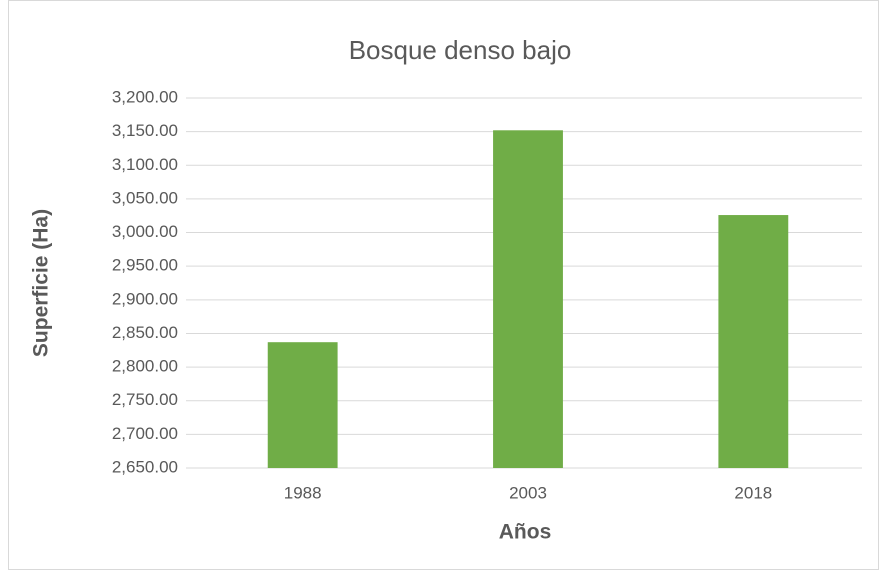 The width and height of the screenshot is (880, 571). What do you see at coordinates (145, 96) in the screenshot?
I see `y-tick-label: 3,200.00` at bounding box center [145, 96].